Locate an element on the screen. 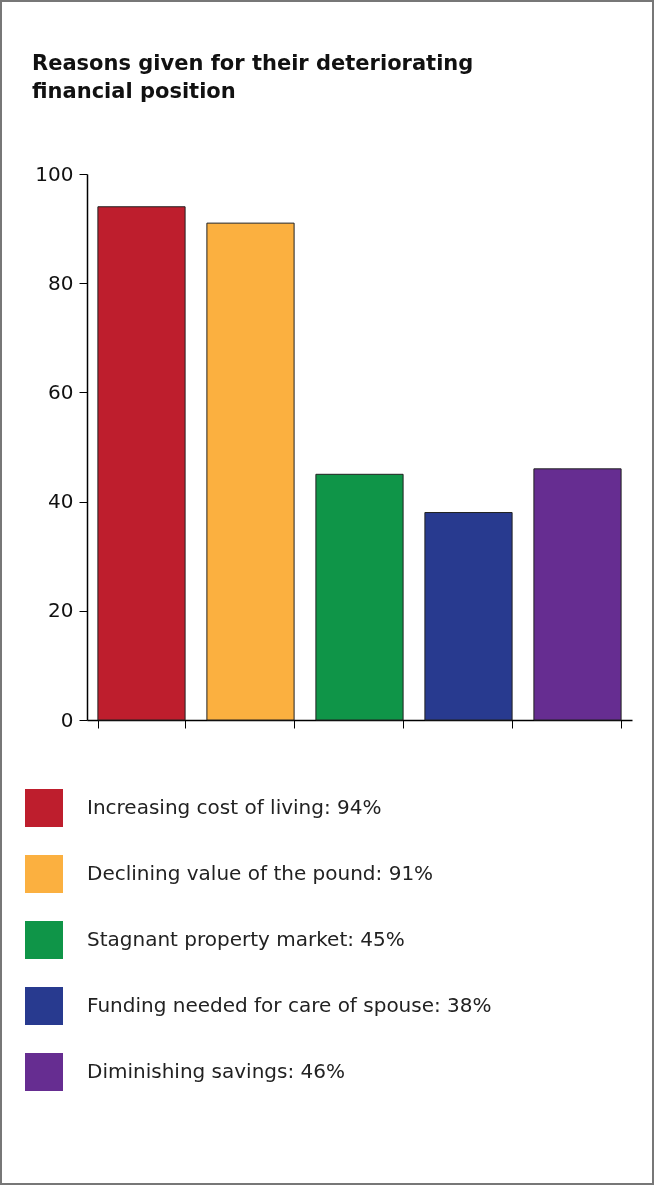 Image resolution: width=654 pixels, height=1185 pixels. legend-label: Increasing cost of living: 94% is located at coordinates (234, 807).